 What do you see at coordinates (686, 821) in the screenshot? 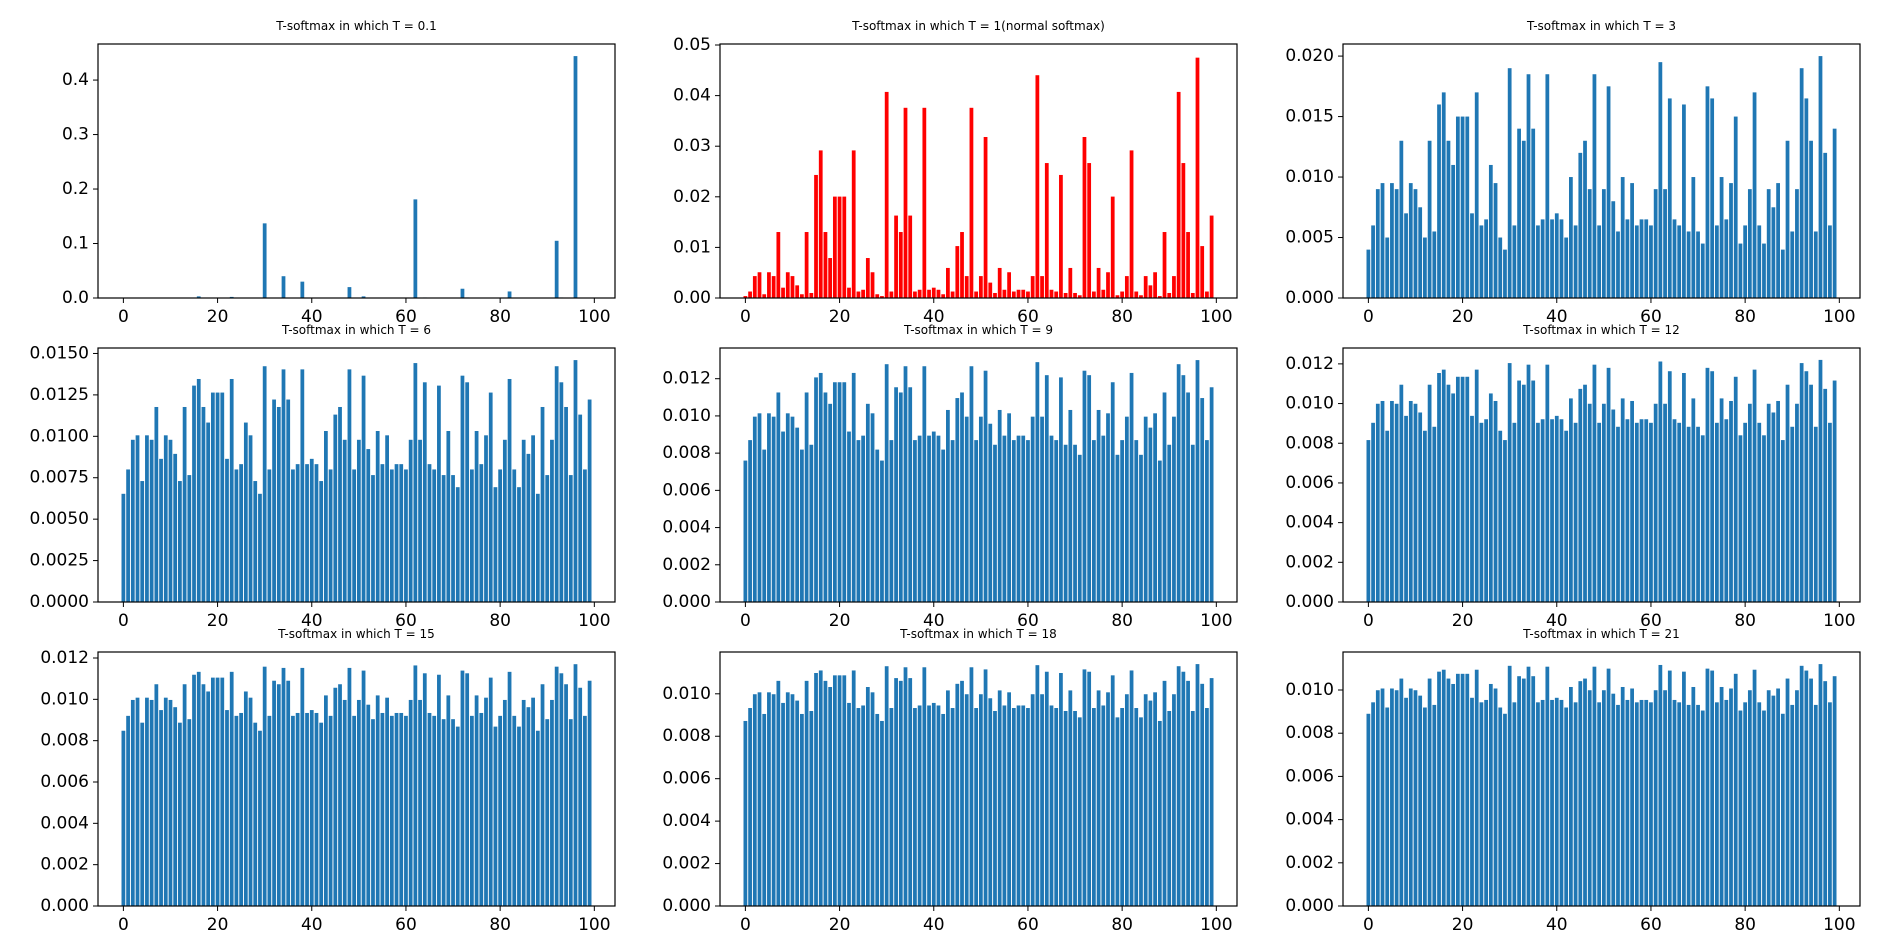
I see `y-tick-label: 0.004` at bounding box center [686, 821].